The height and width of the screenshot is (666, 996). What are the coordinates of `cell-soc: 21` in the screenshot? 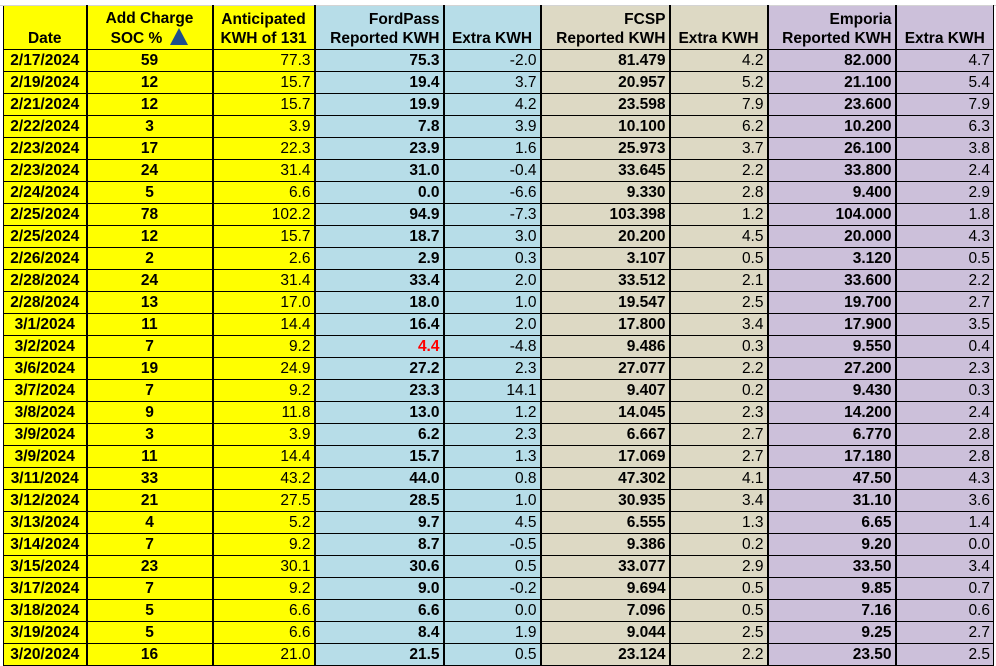 It's located at (149, 500).